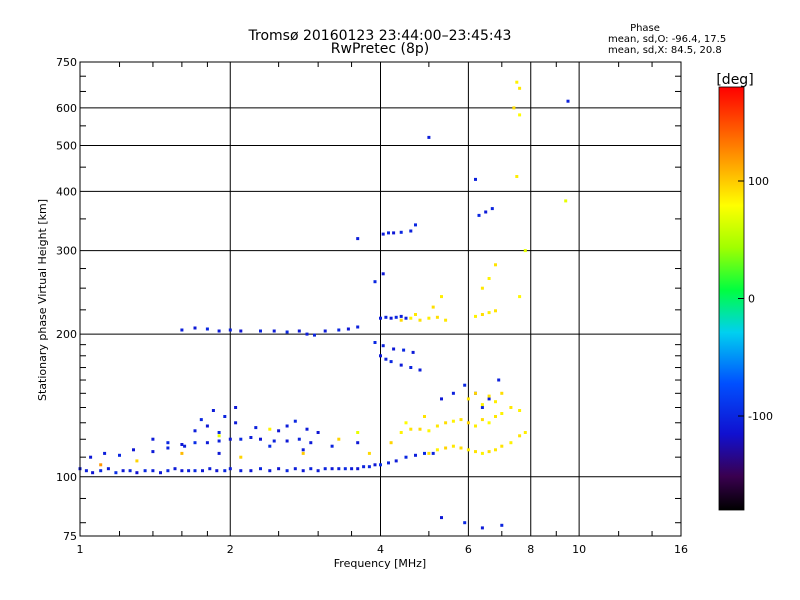 Image resolution: width=800 pixels, height=600 pixels. I want to click on x-tick-label: 1, so click(80, 549).